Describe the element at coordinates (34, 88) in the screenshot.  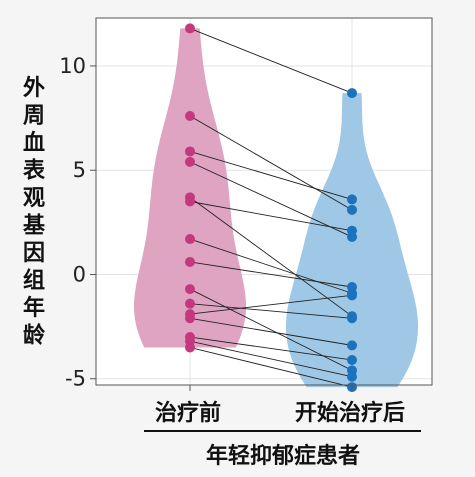
I see `y-axis-label-char: 外` at that location.